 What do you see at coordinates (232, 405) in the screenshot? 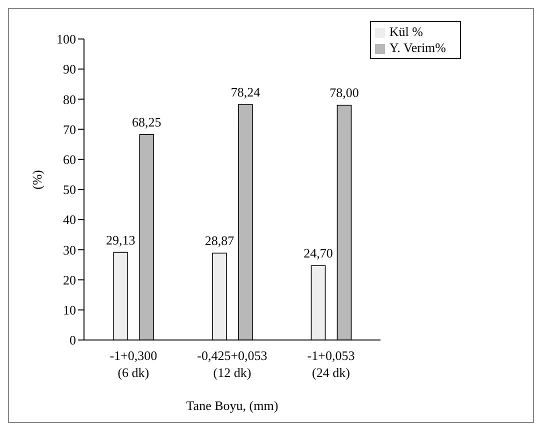
I see `x-axis-title: Tane Boyu, (mm)` at bounding box center [232, 405].